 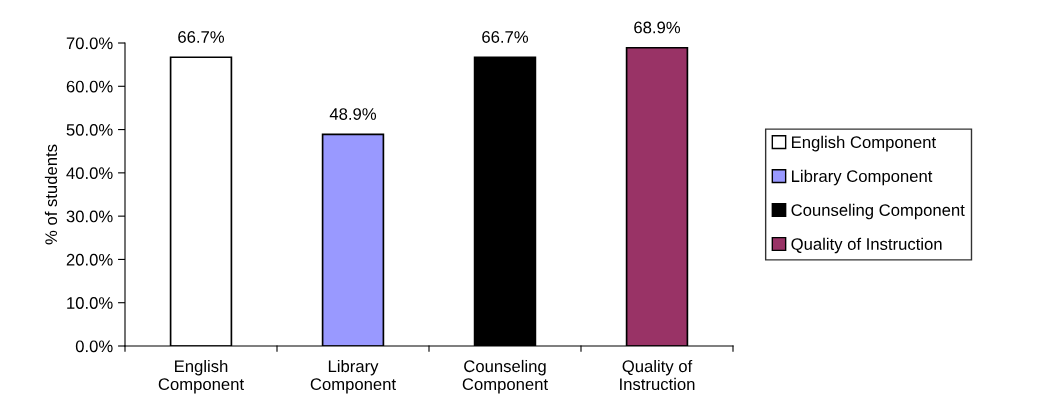 I want to click on legend-label: English Component, so click(x=864, y=143).